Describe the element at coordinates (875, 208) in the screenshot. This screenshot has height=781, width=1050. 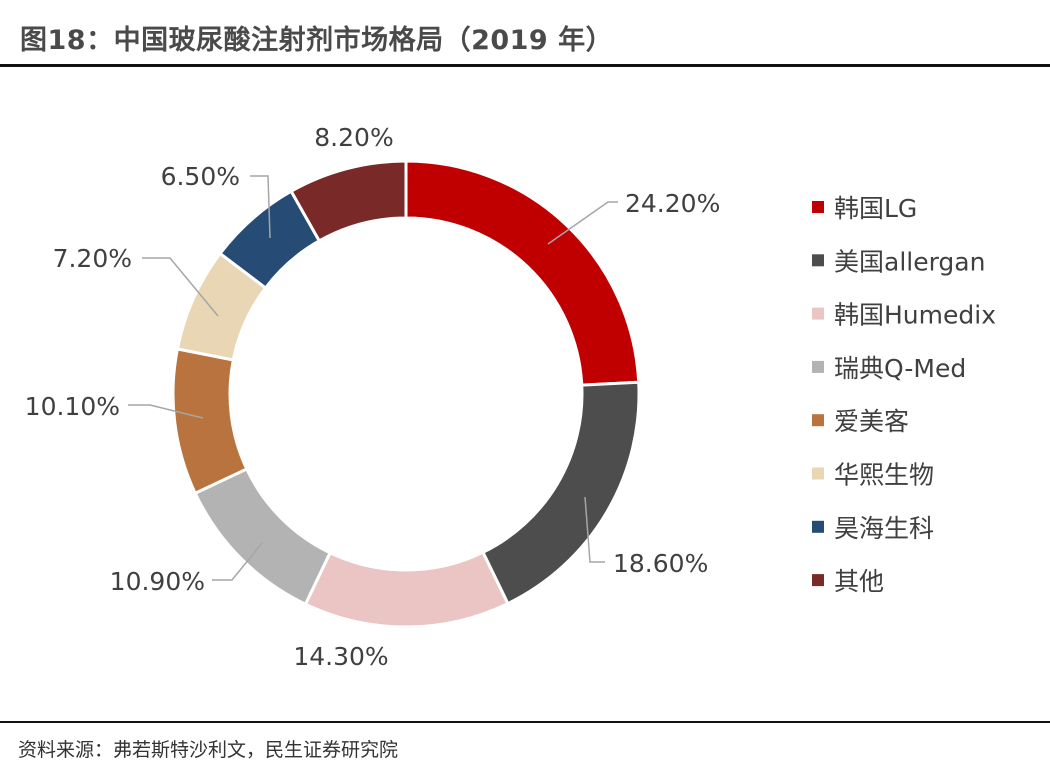
I see `legend-label: 韩国LG` at that location.